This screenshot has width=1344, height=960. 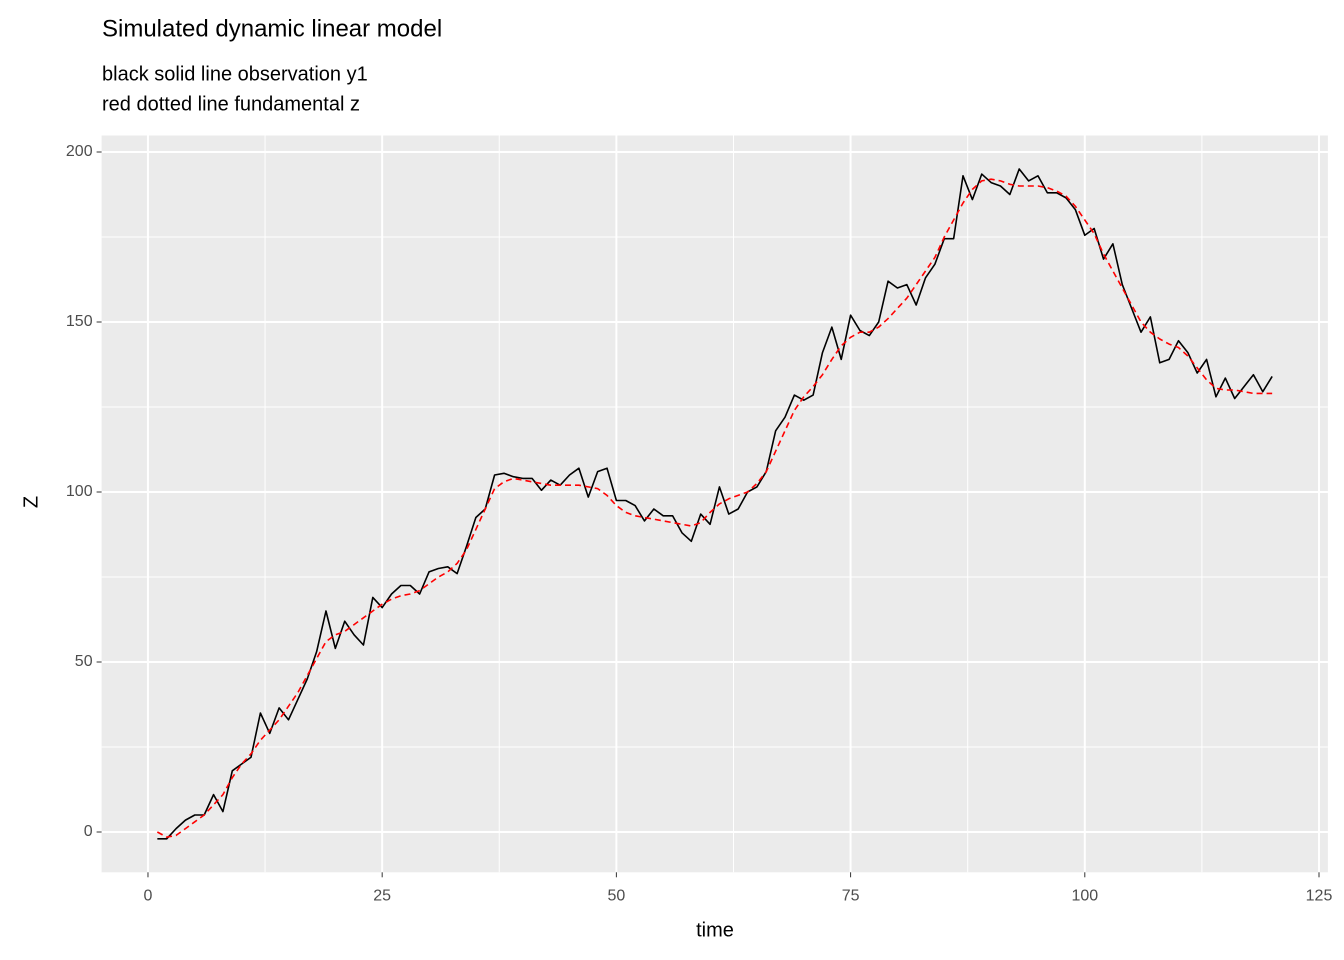 What do you see at coordinates (84, 661) in the screenshot?
I see `y-tick-label: 50` at bounding box center [84, 661].